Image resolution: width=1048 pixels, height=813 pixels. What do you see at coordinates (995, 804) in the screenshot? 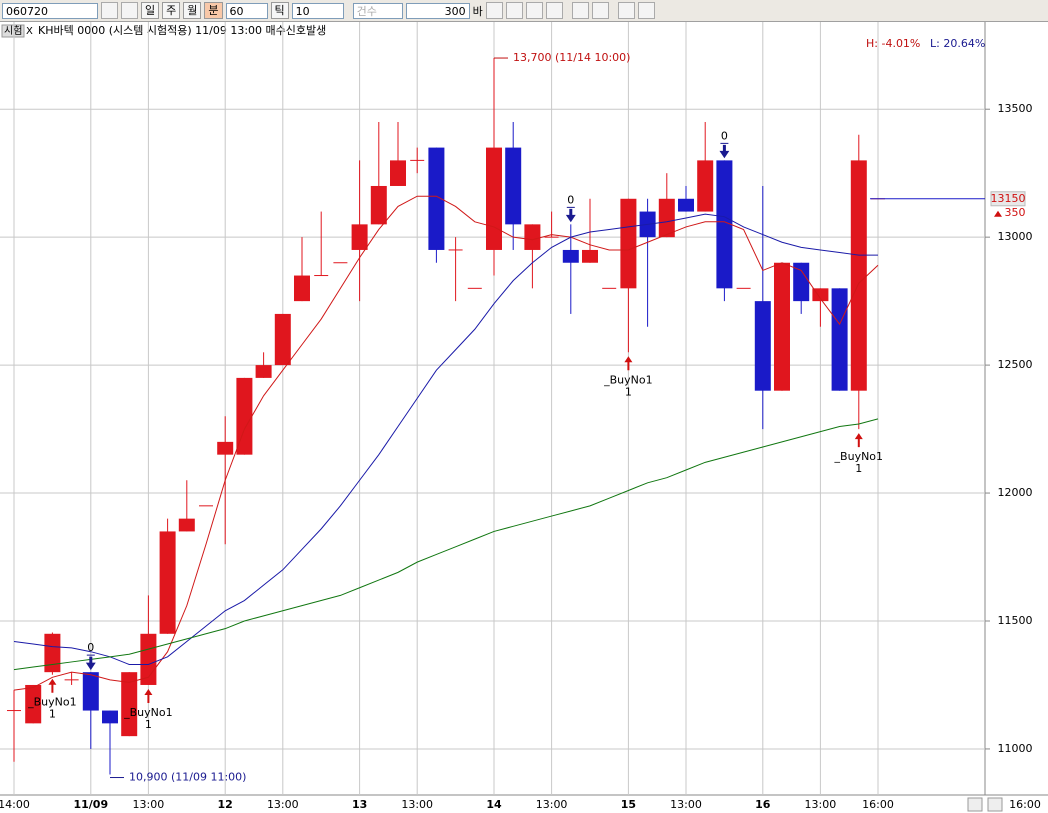
I see `zoom-icon` at bounding box center [995, 804].